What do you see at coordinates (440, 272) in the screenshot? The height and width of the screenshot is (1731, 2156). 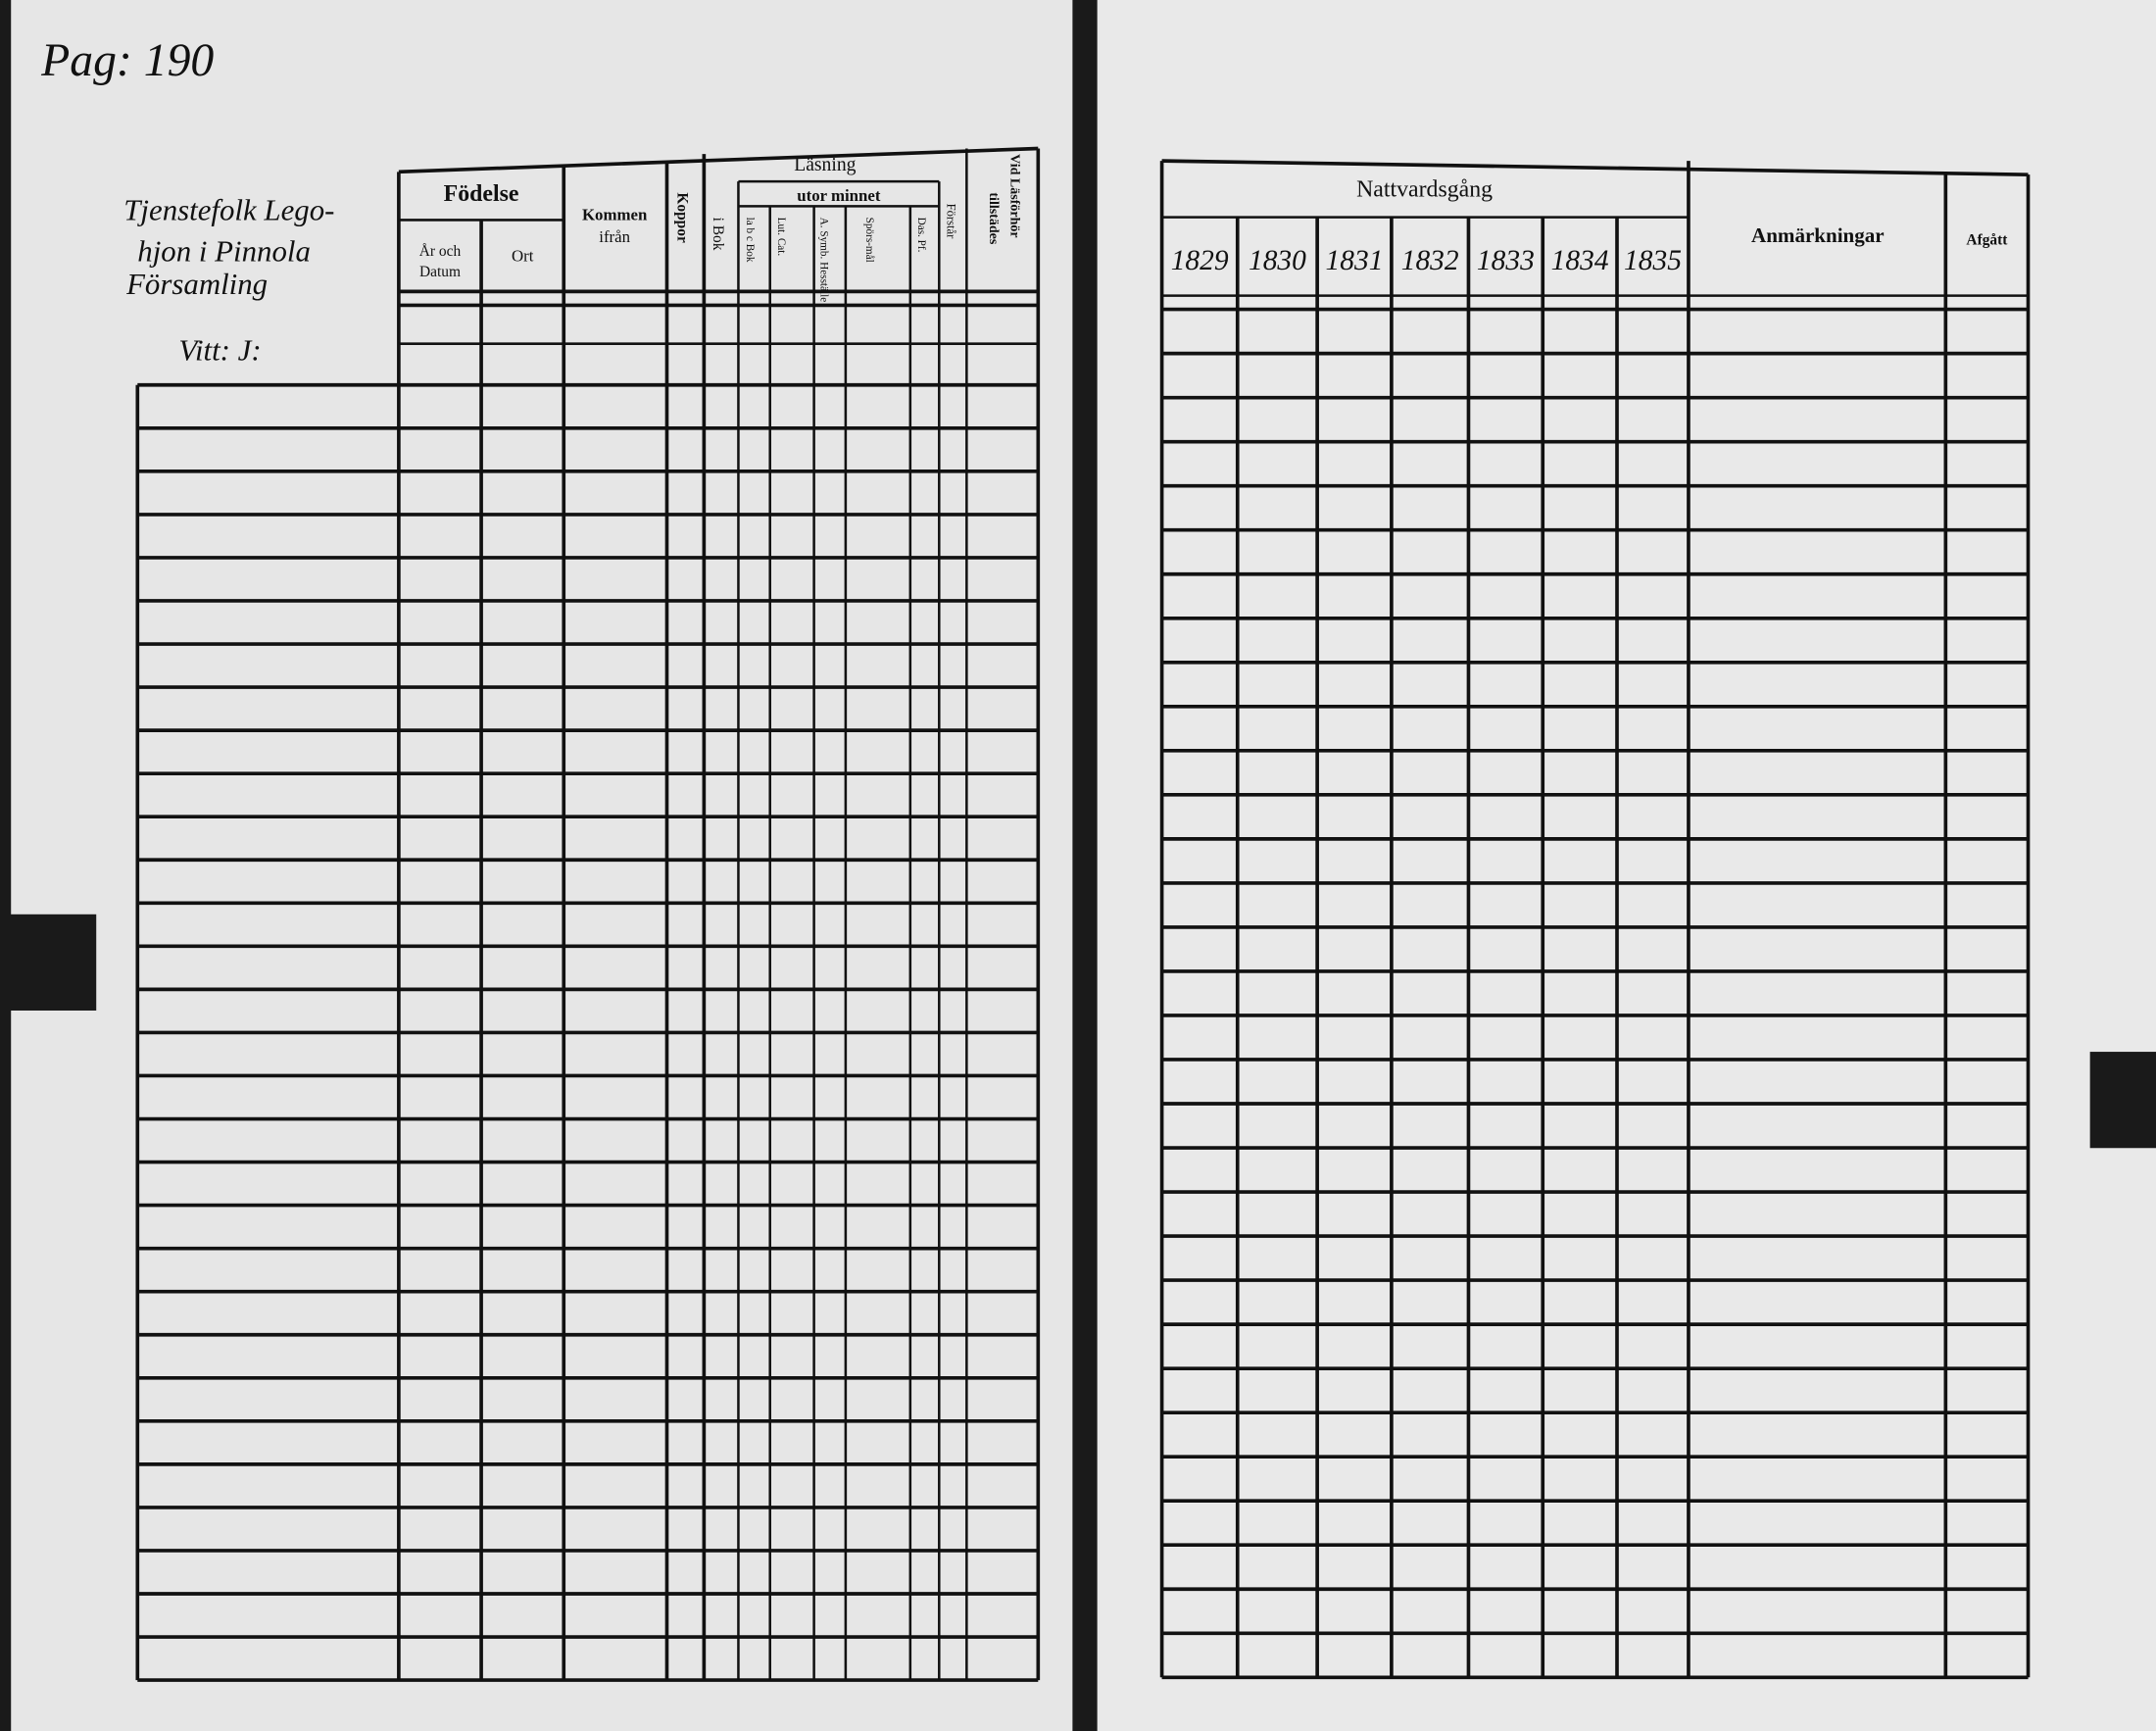 I see `header: Datum` at bounding box center [440, 272].